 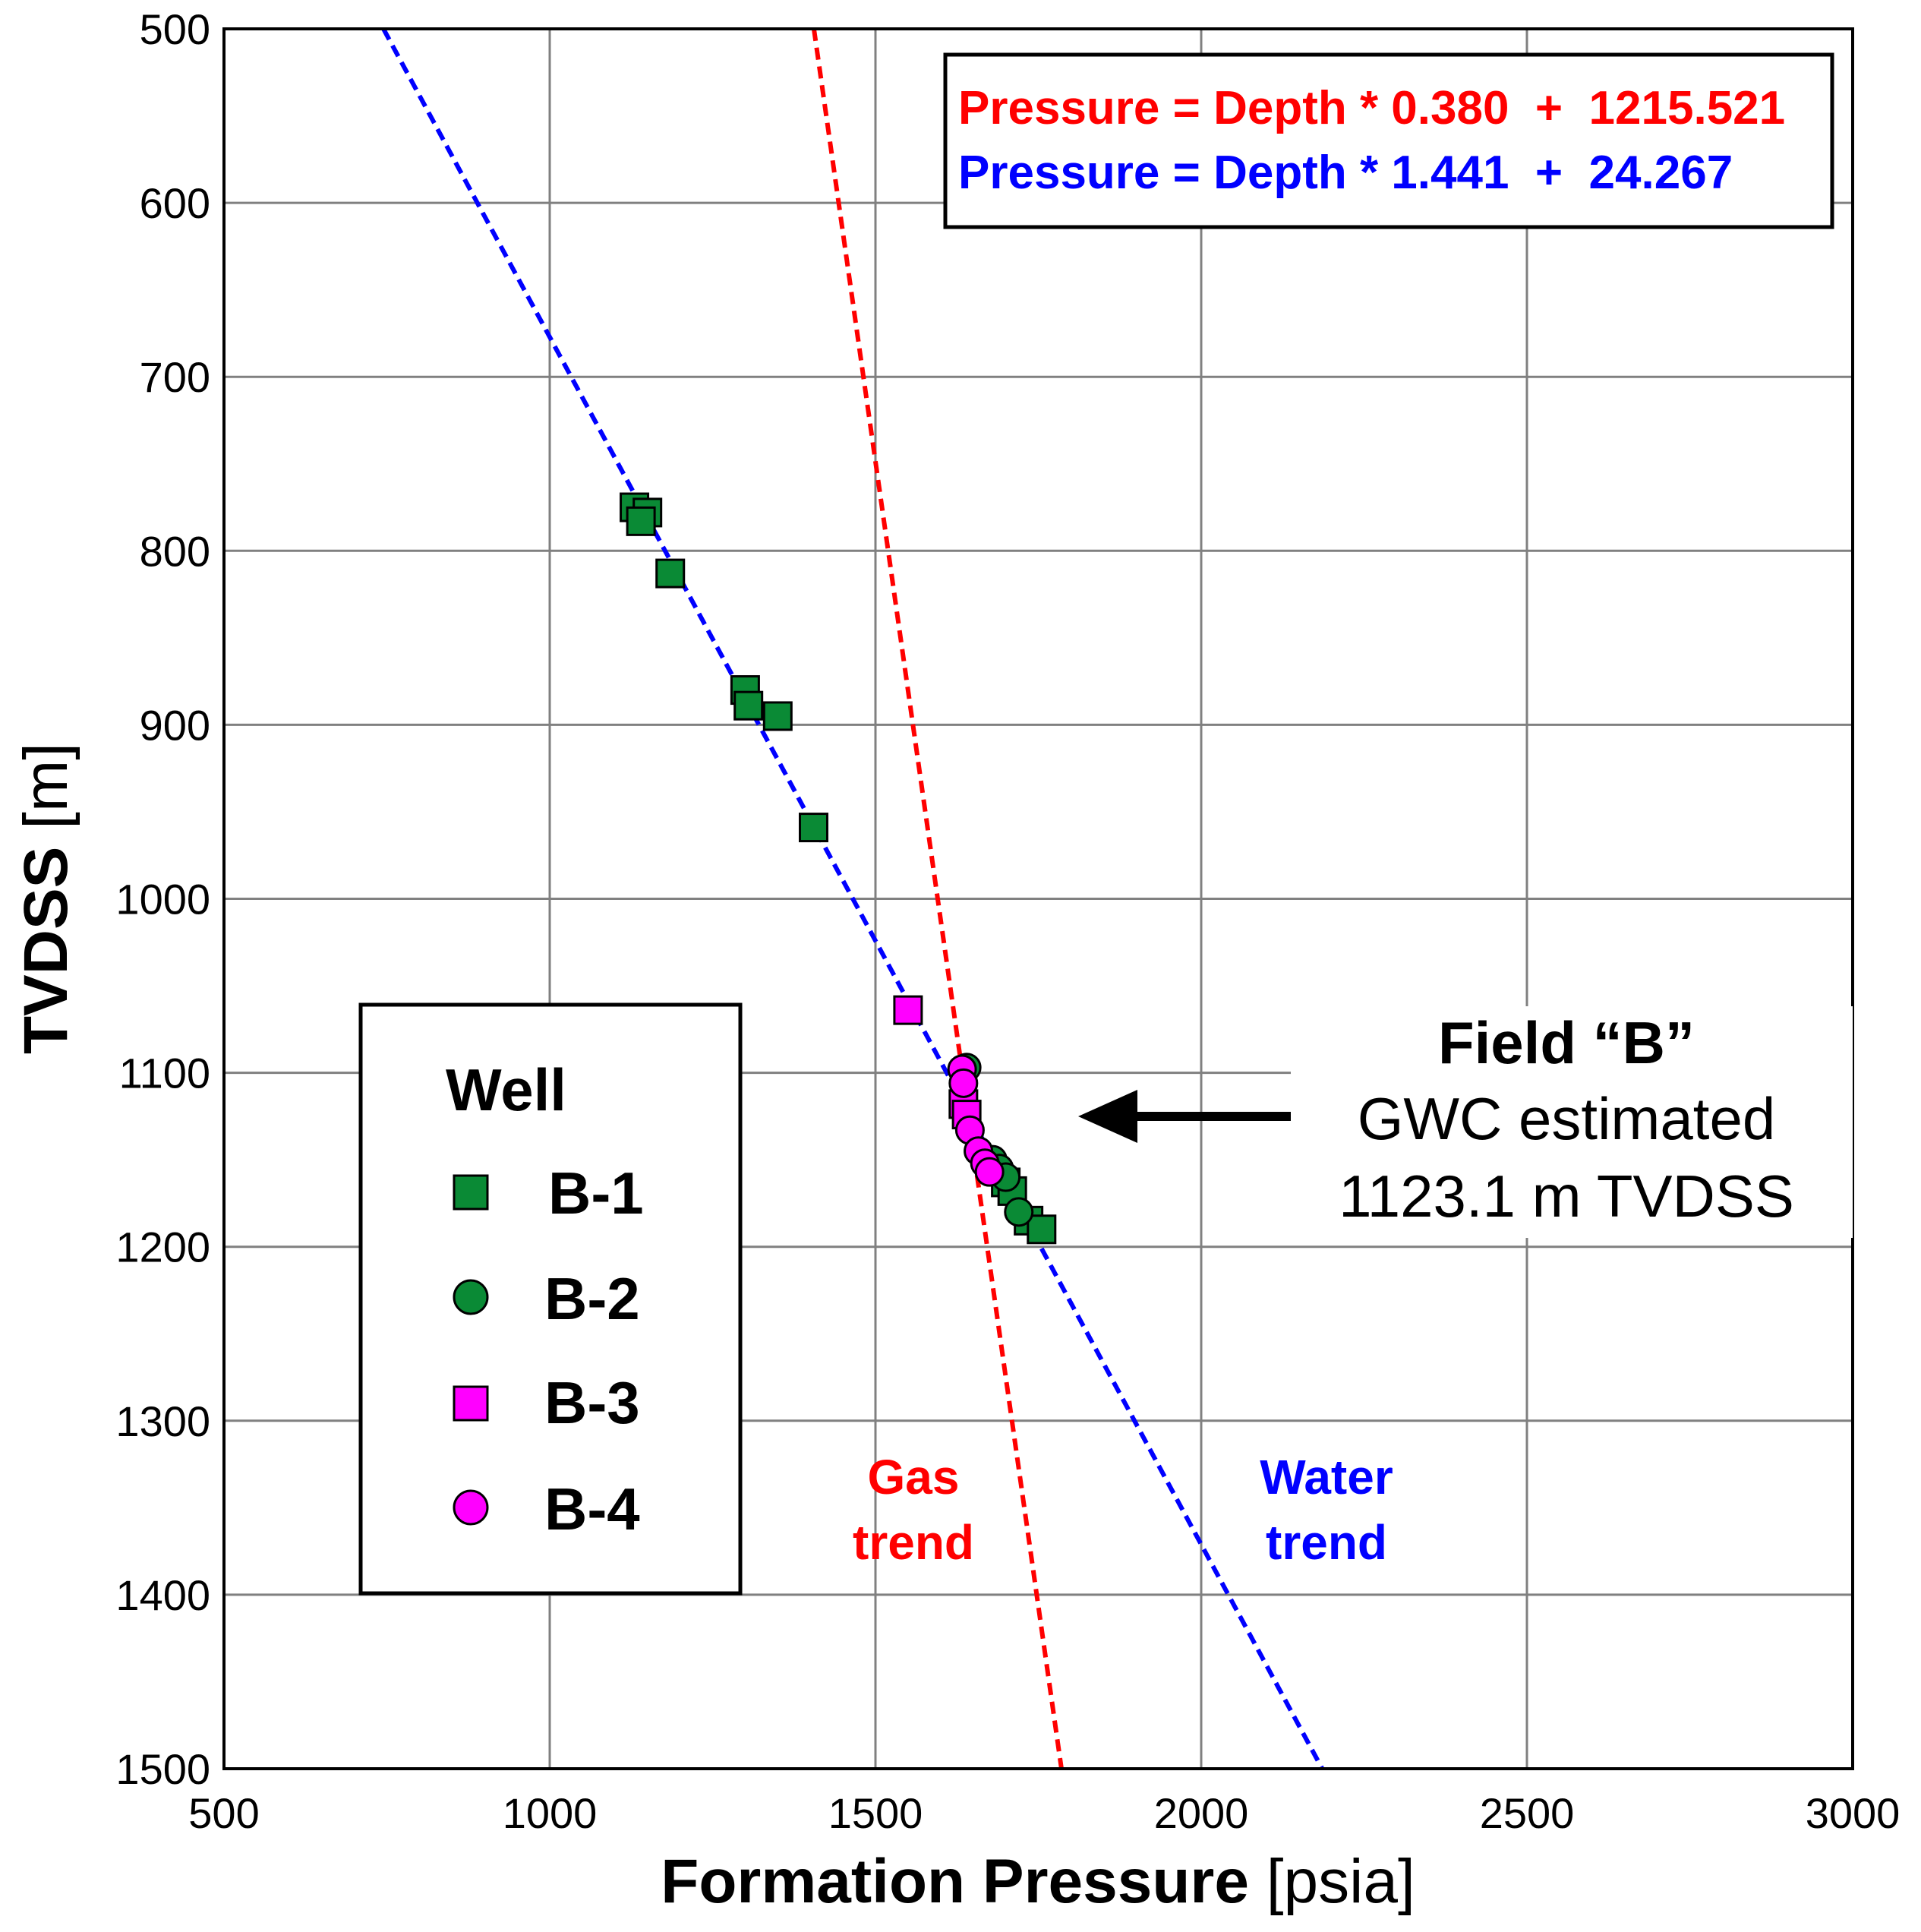 I want to click on x-tick-label-1500: 1500, so click(x=875, y=1813).